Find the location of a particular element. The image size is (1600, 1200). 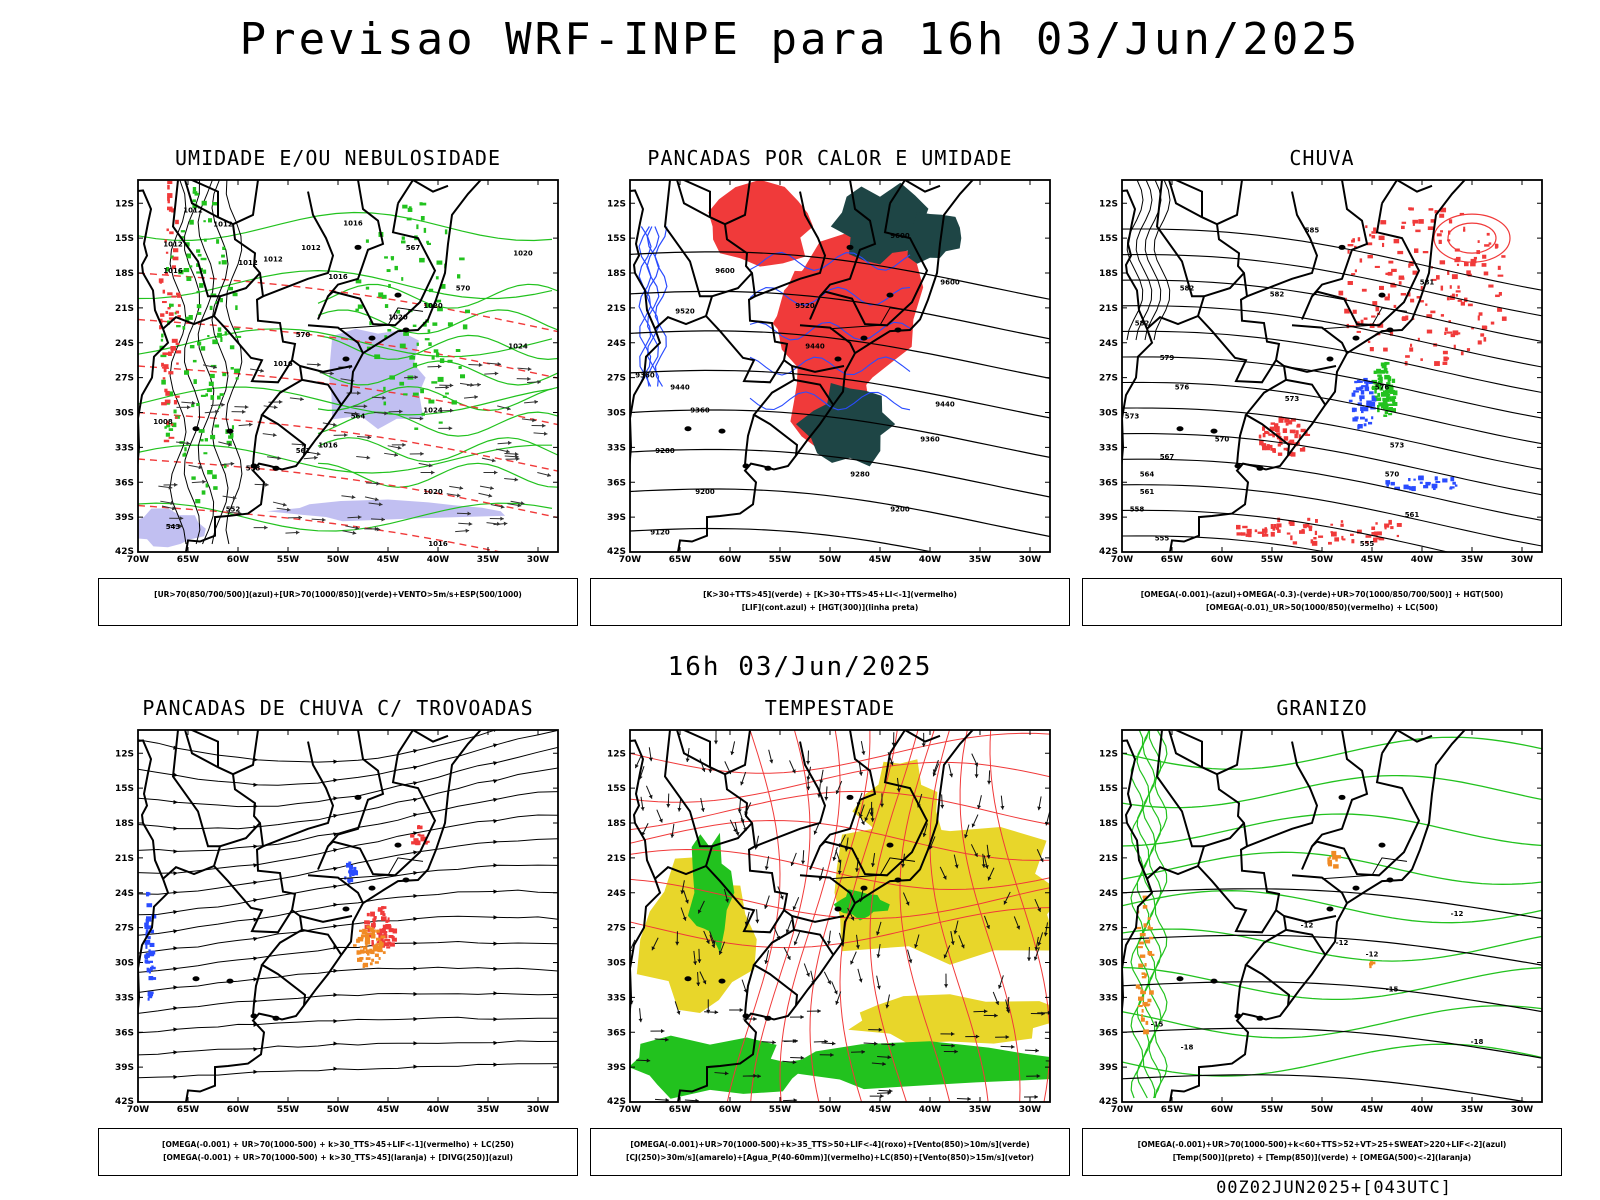

convection-area is located at coordinates (930, 238).